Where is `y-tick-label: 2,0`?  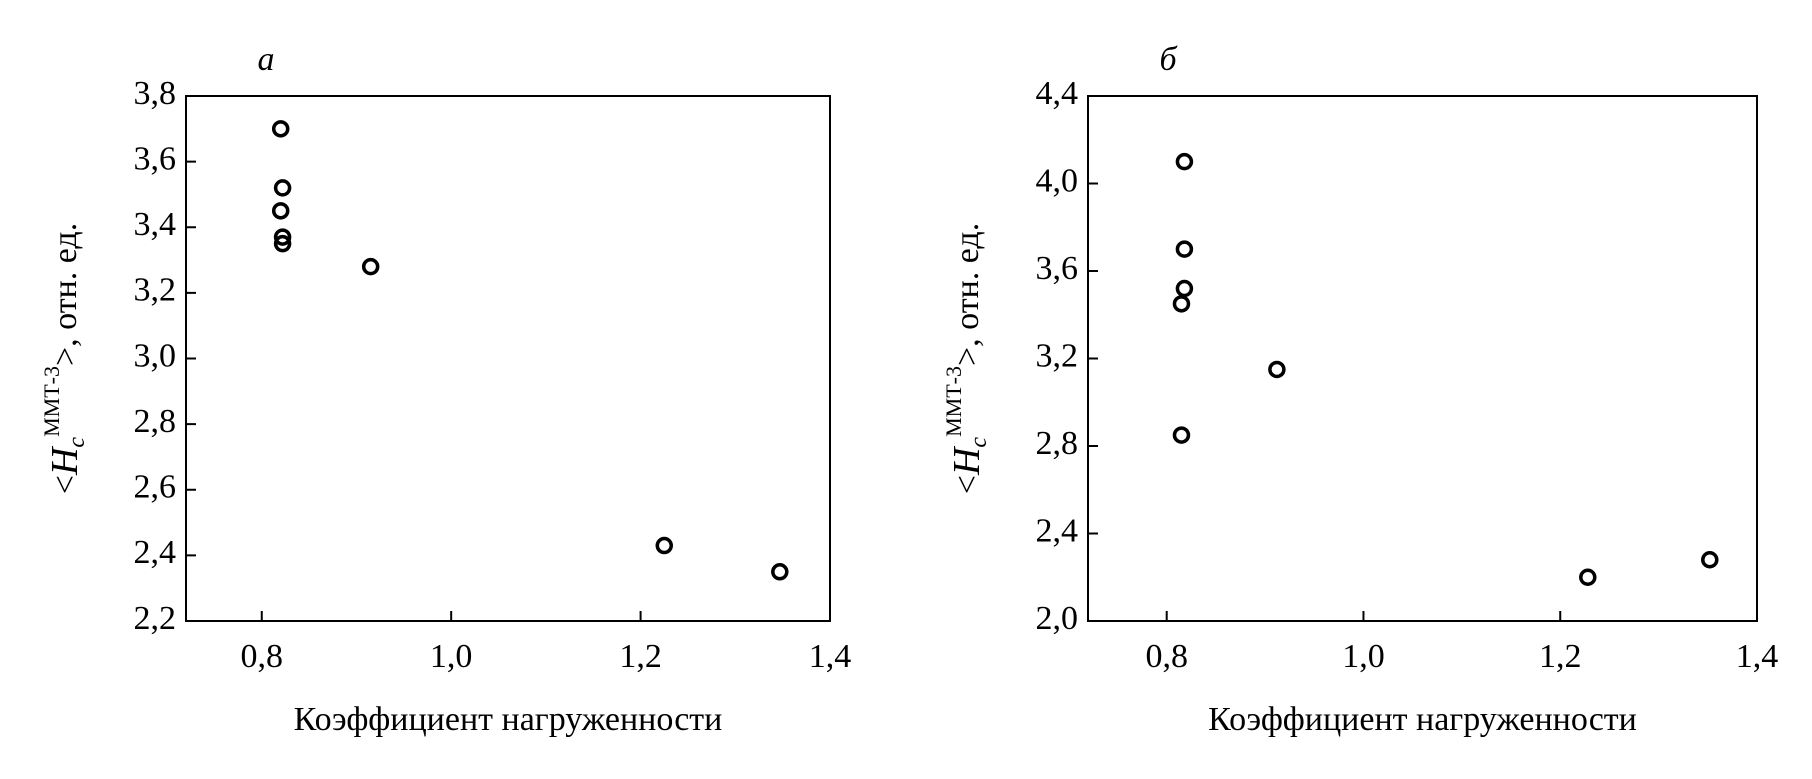 y-tick-label: 2,0 is located at coordinates (1057, 618).